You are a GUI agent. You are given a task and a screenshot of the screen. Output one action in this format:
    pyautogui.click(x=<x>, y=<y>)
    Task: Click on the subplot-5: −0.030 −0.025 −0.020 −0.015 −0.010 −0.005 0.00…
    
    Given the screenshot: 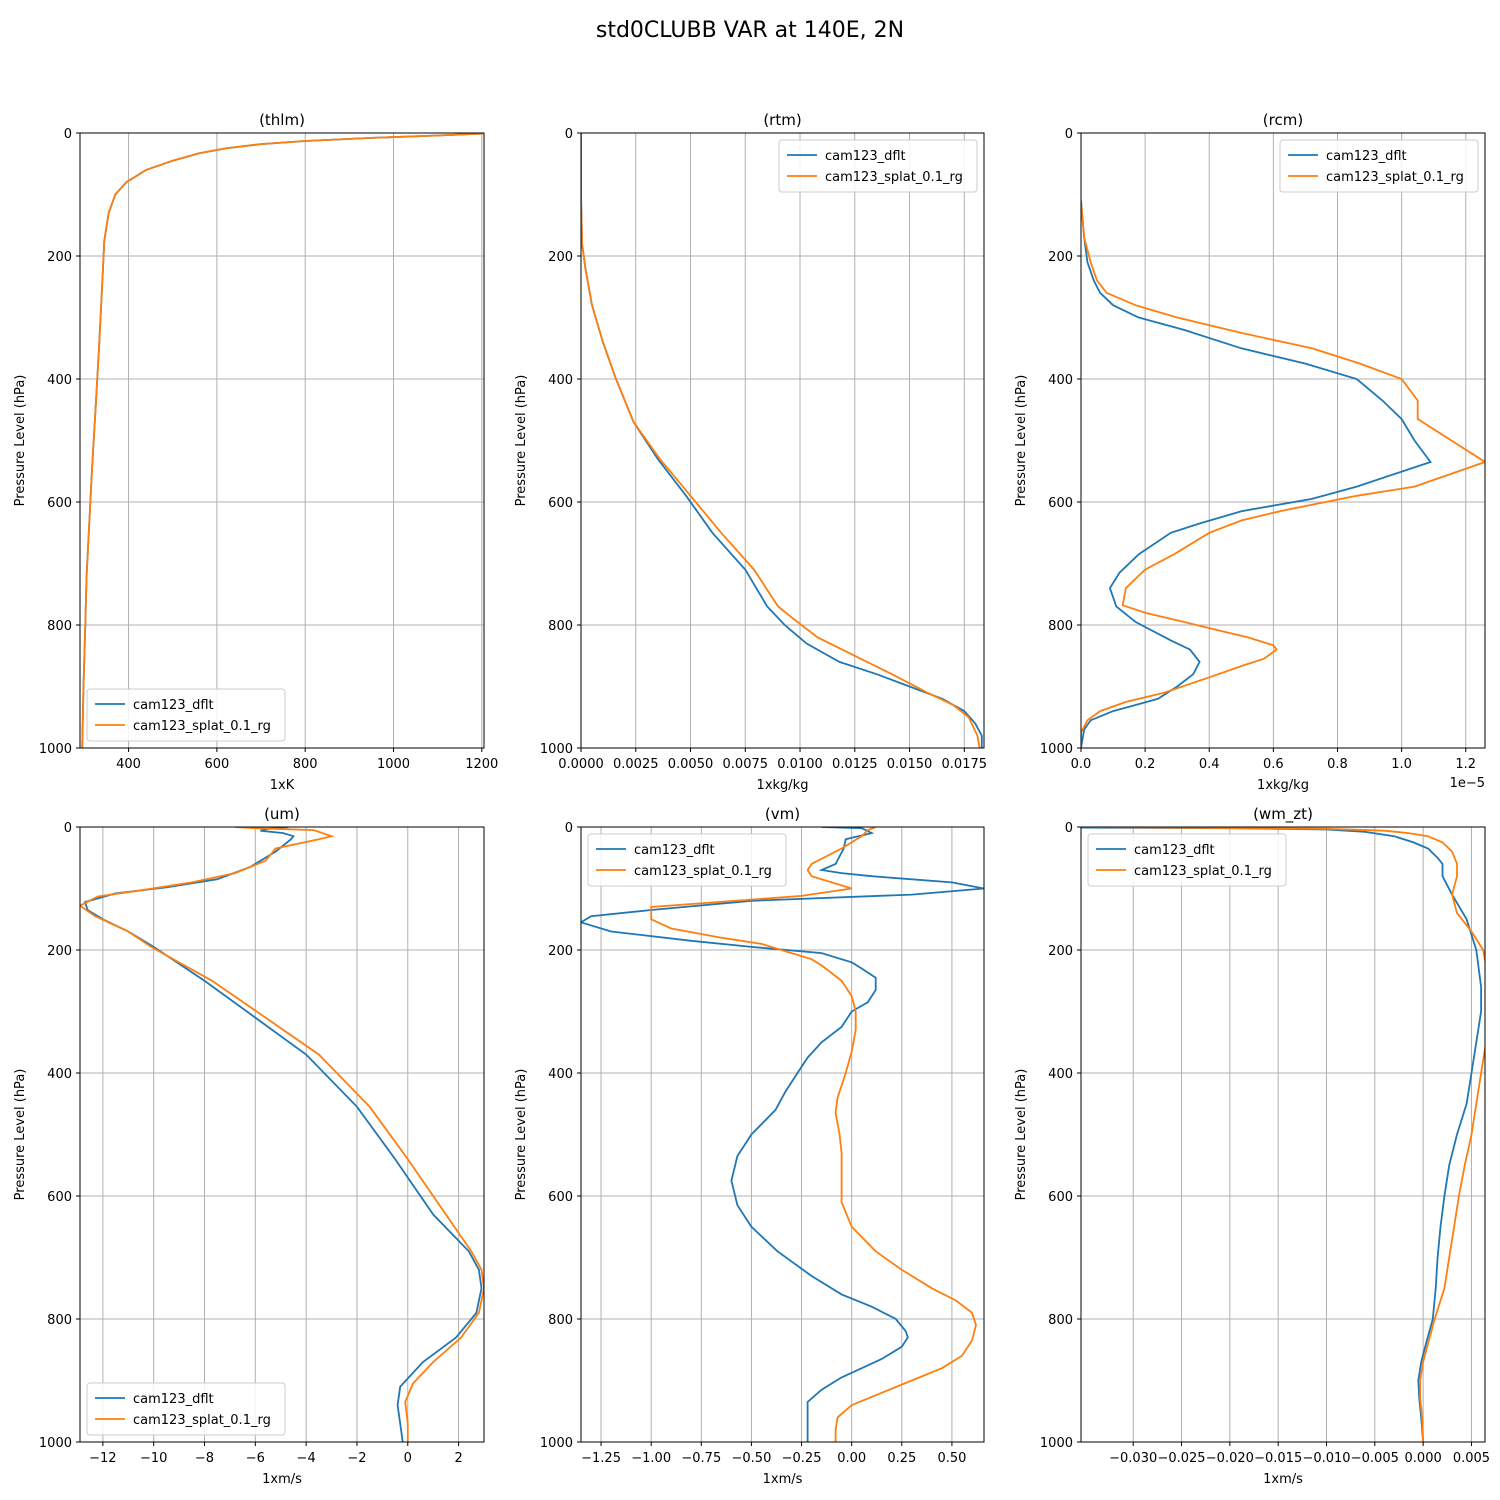 What is the action you would take?
    pyautogui.click(x=1252, y=1146)
    